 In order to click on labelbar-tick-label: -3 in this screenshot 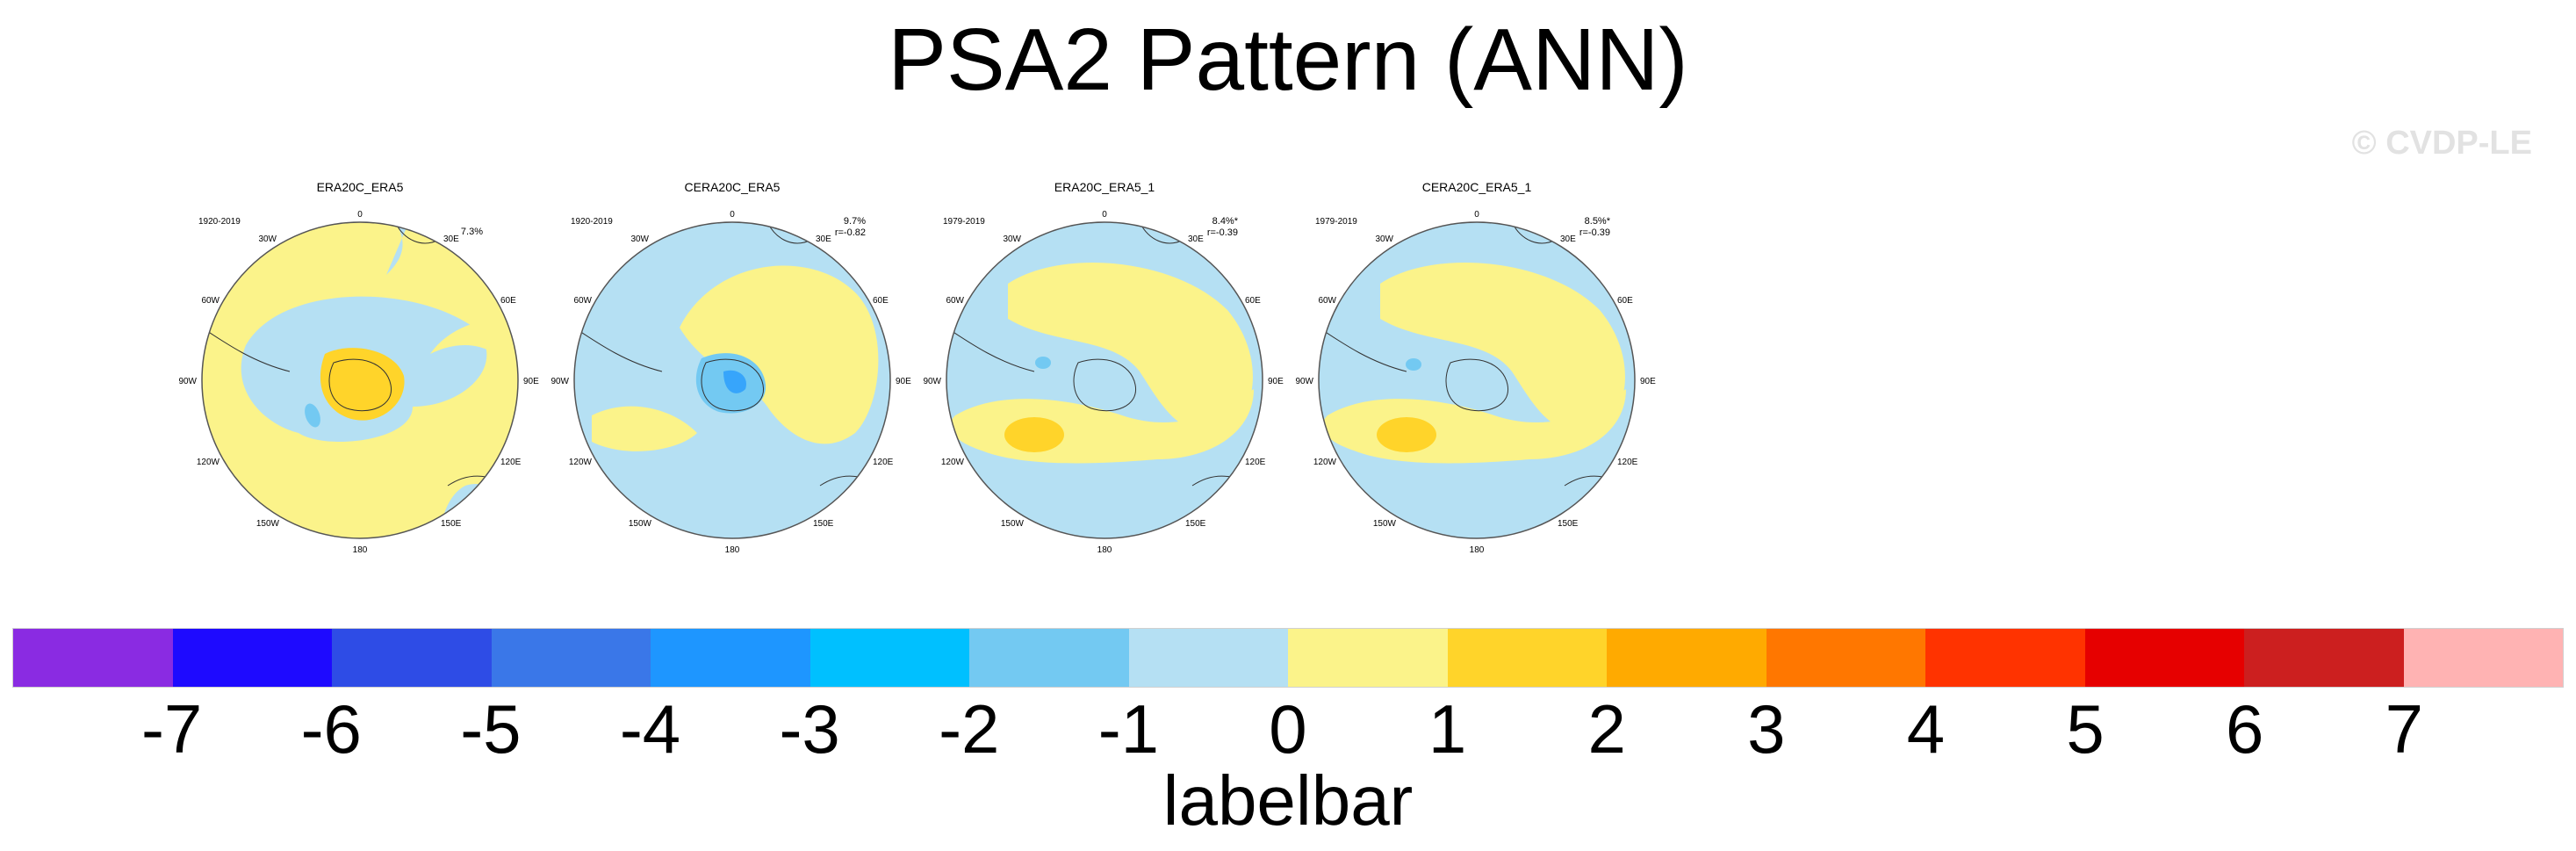, I will do `click(809, 729)`.